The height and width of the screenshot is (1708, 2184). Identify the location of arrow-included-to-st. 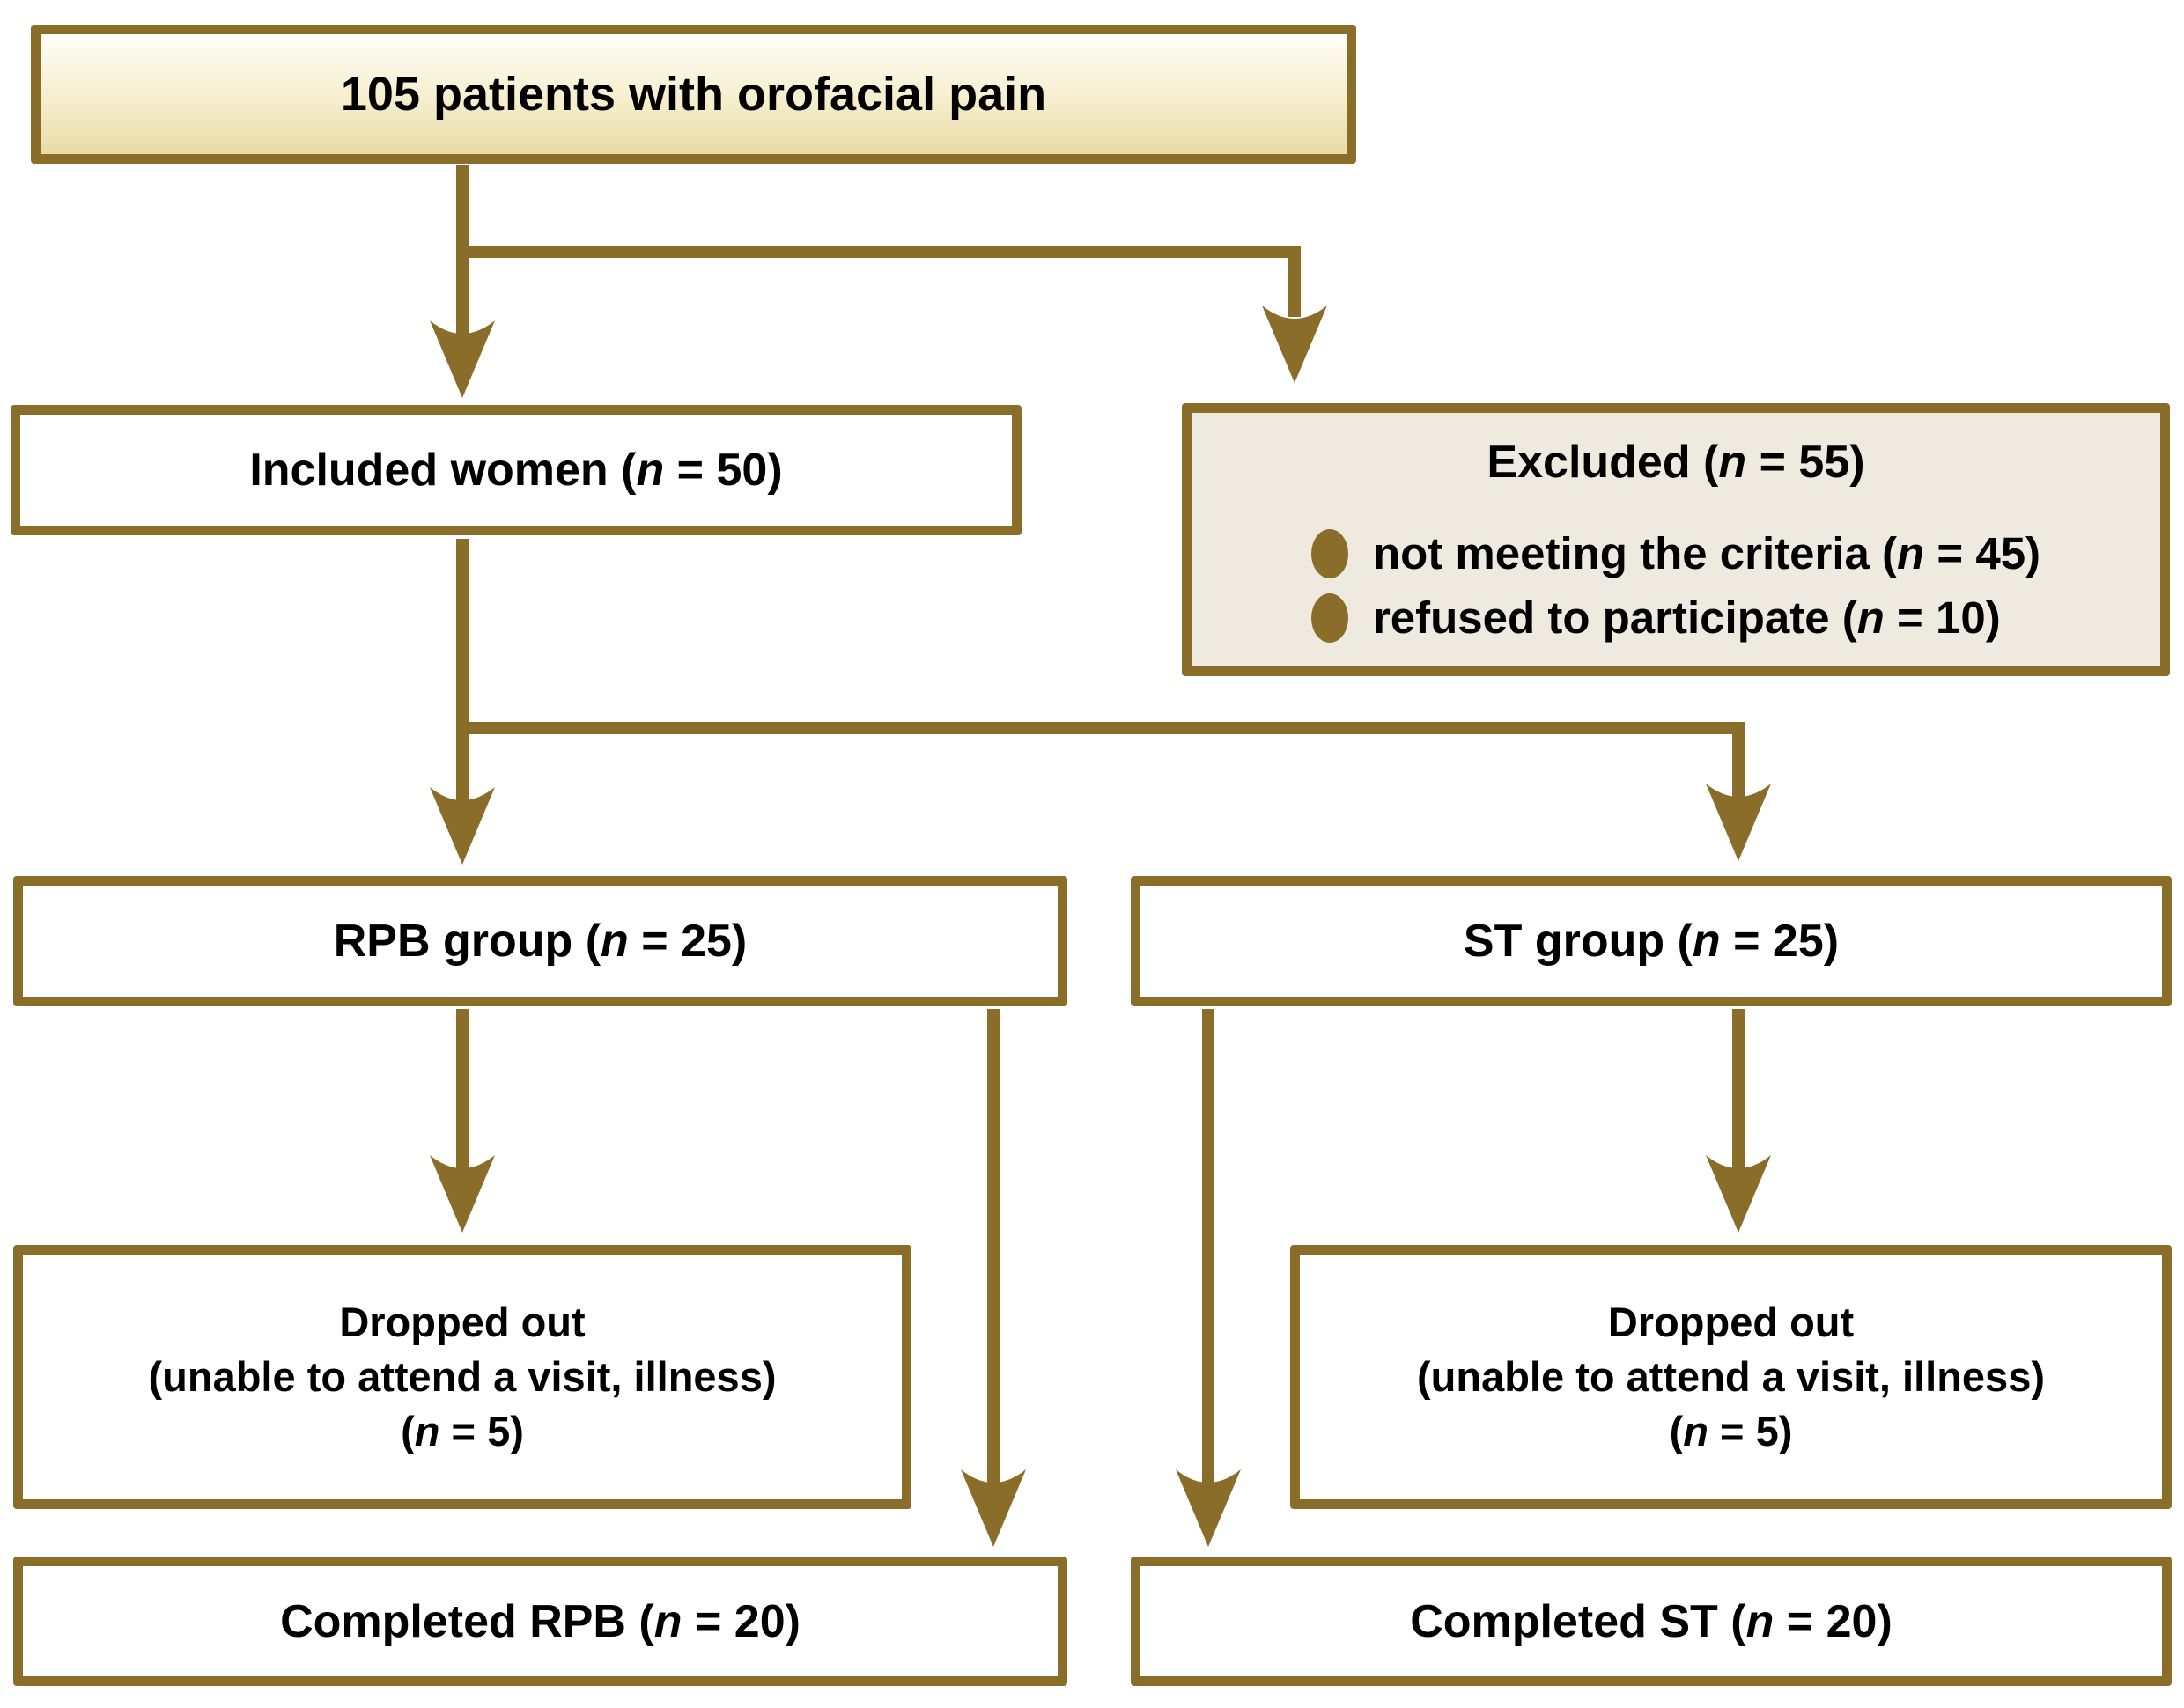
(1116, 791).